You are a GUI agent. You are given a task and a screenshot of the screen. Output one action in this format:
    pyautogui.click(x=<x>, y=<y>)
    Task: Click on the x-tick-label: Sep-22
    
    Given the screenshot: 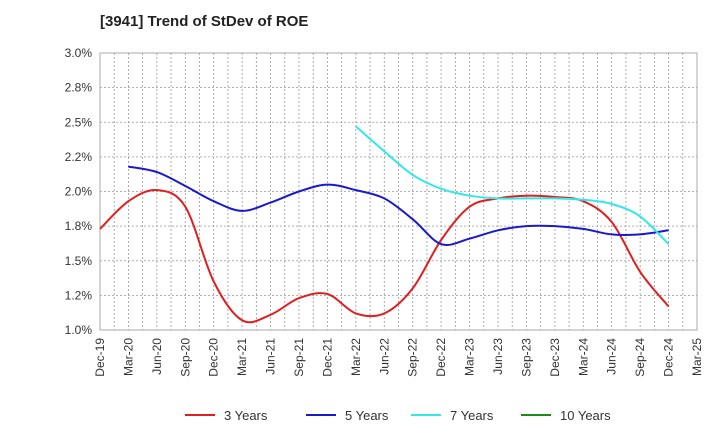 What is the action you would take?
    pyautogui.click(x=413, y=357)
    